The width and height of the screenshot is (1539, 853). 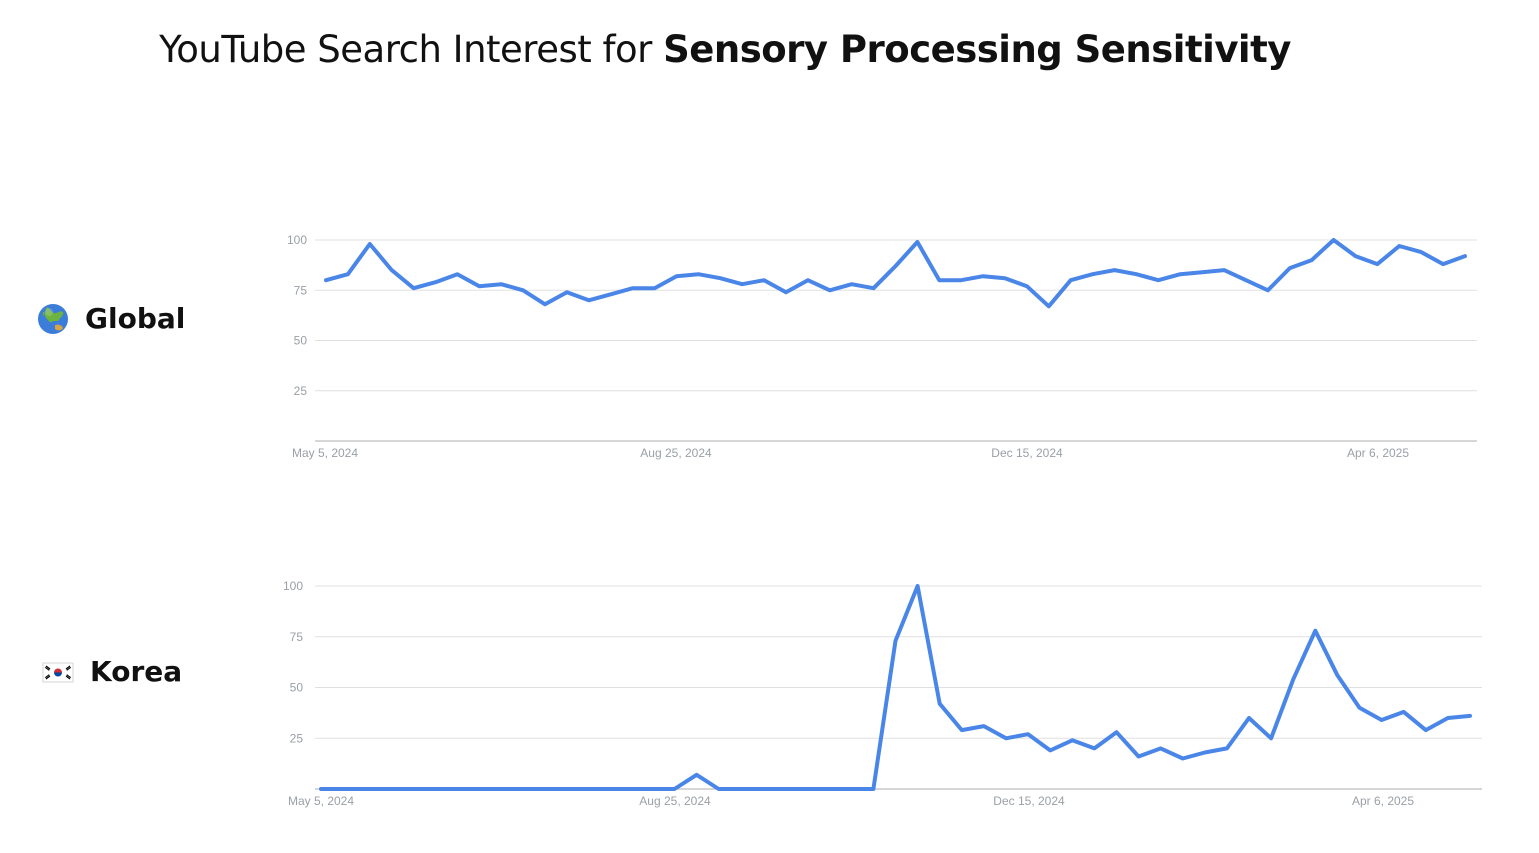 I want to click on region-label-global: Global, so click(x=111, y=318).